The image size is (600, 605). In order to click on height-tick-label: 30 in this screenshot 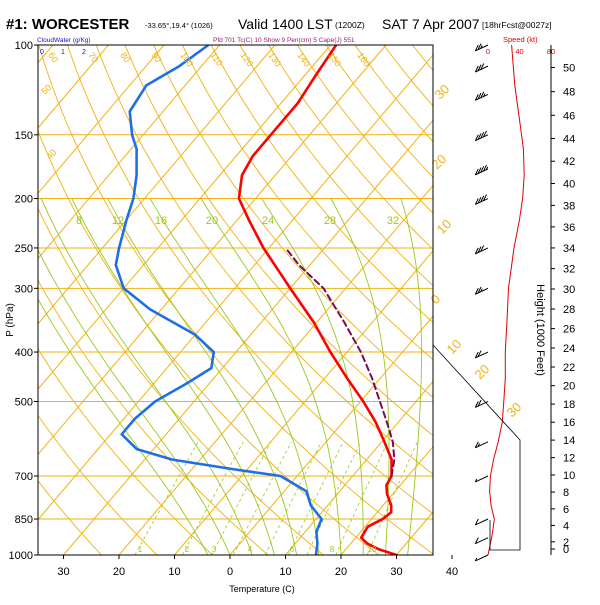, I will do `click(569, 290)`.